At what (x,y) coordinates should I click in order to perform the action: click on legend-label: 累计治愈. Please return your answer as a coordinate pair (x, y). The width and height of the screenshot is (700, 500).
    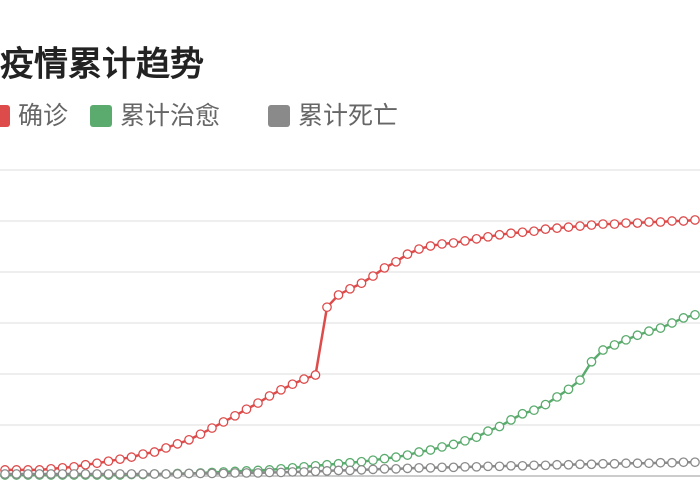
    Looking at the image, I should click on (170, 115).